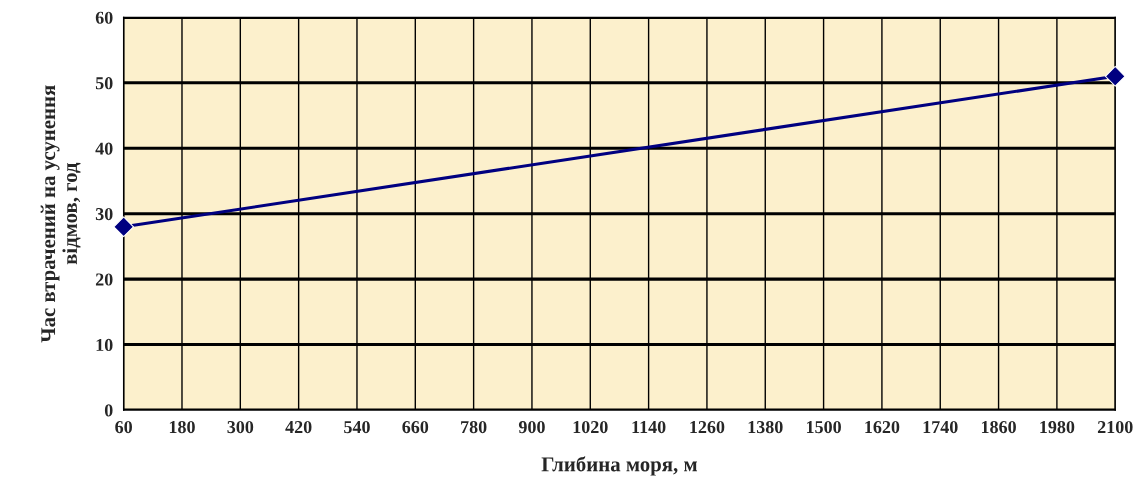 The image size is (1145, 497). What do you see at coordinates (823, 427) in the screenshot?
I see `x-tick-label: 1500` at bounding box center [823, 427].